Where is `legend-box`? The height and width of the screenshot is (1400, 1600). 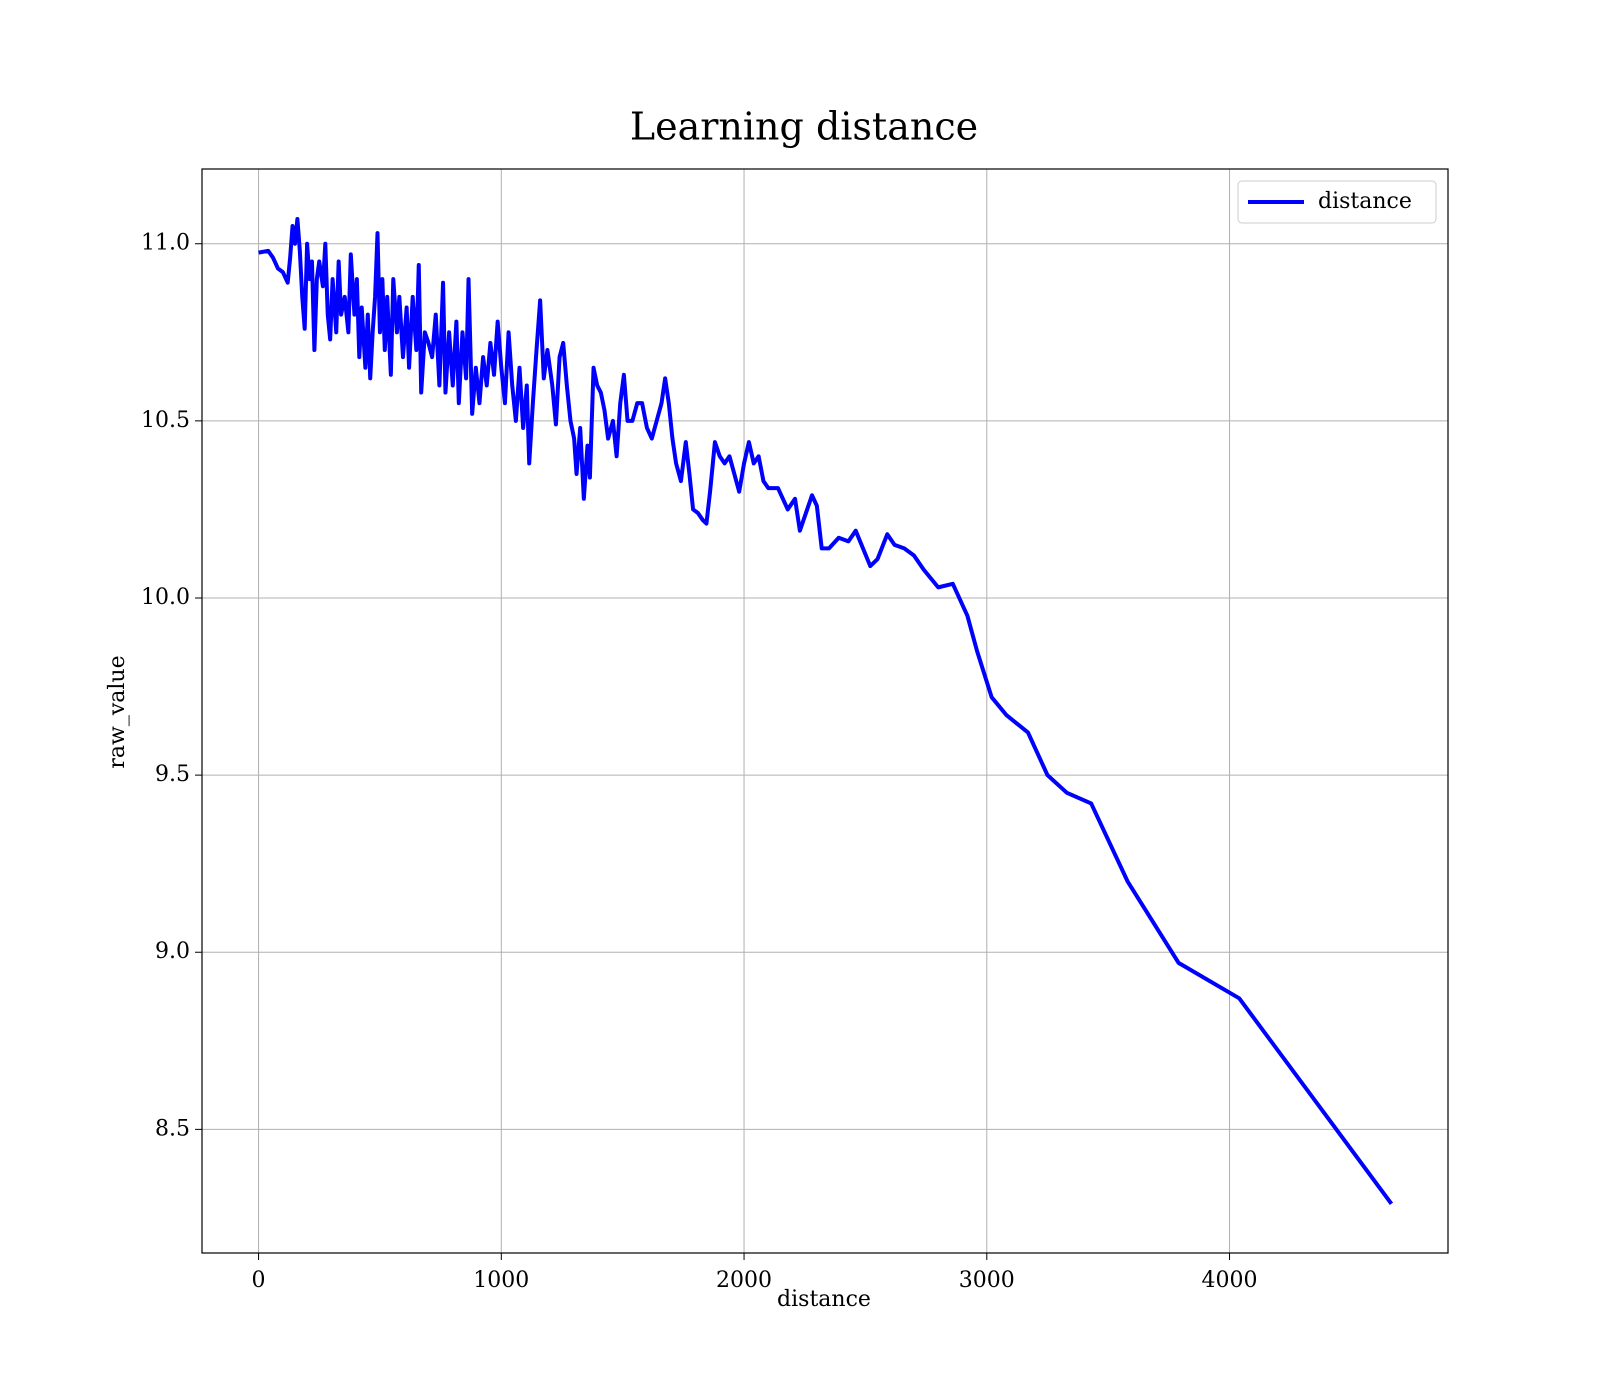
legend-box is located at coordinates (1337, 202).